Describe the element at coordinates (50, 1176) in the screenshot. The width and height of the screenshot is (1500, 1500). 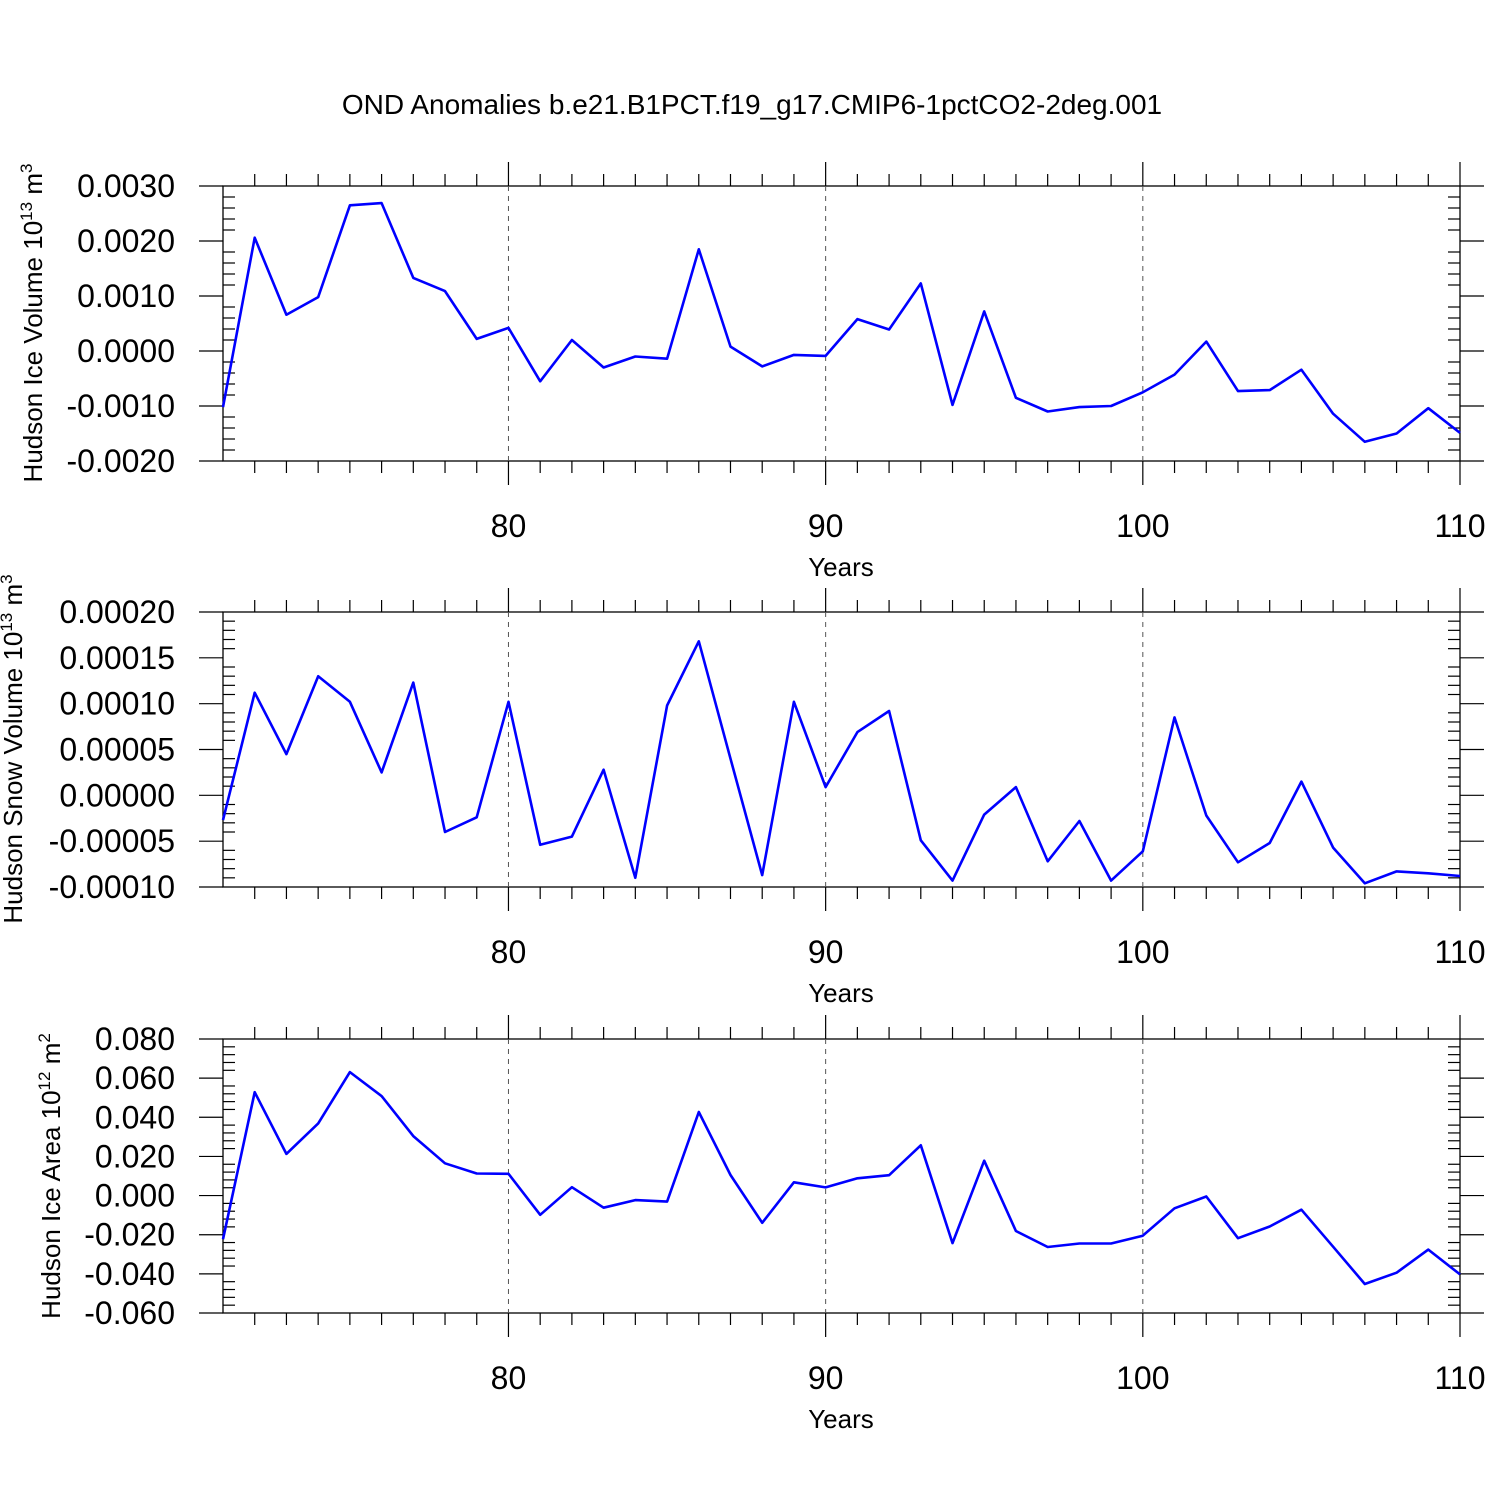
I see `y-axis-title: Hudson Ice Area 1012 m2` at that location.